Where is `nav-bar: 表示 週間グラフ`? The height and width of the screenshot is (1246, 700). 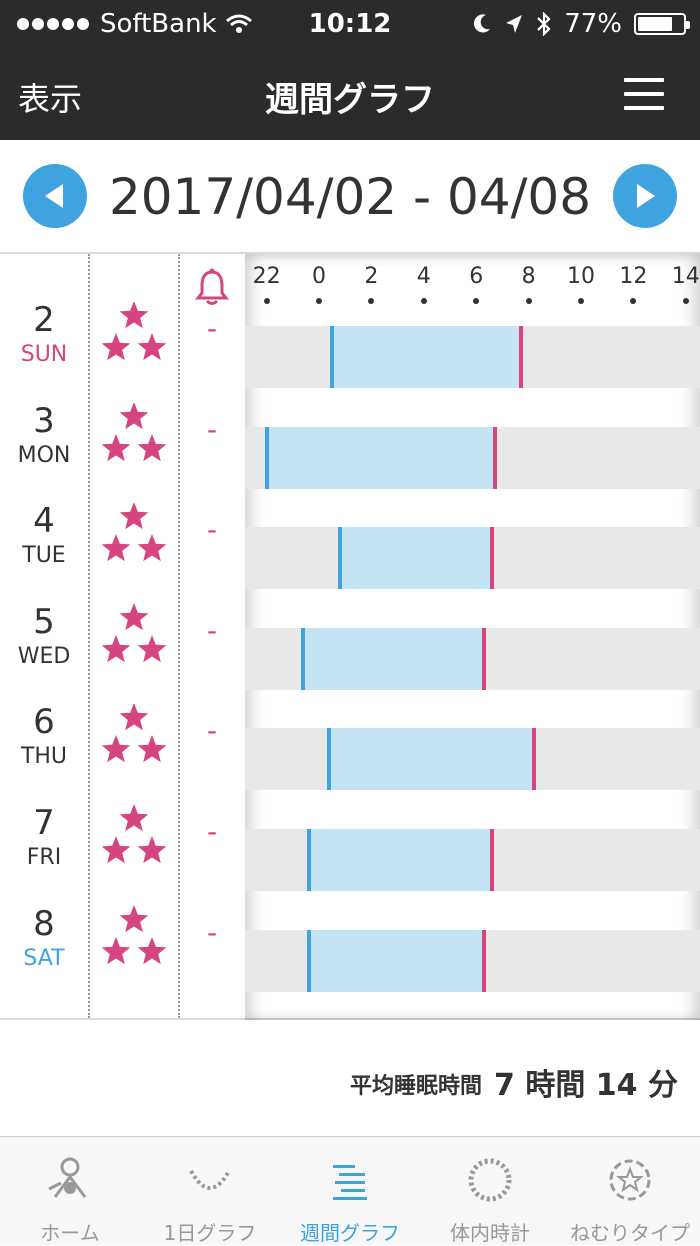
nav-bar: 表示 週間グラフ is located at coordinates (350, 95).